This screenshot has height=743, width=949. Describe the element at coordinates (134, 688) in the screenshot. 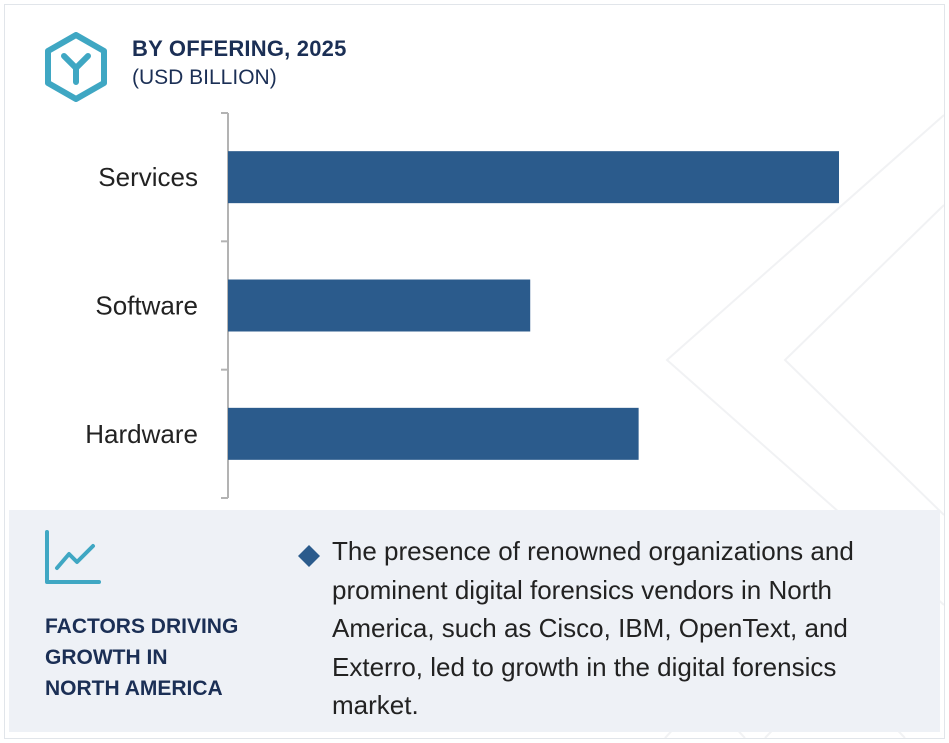

I see `factors-title-line: NORTH AMERICA` at that location.